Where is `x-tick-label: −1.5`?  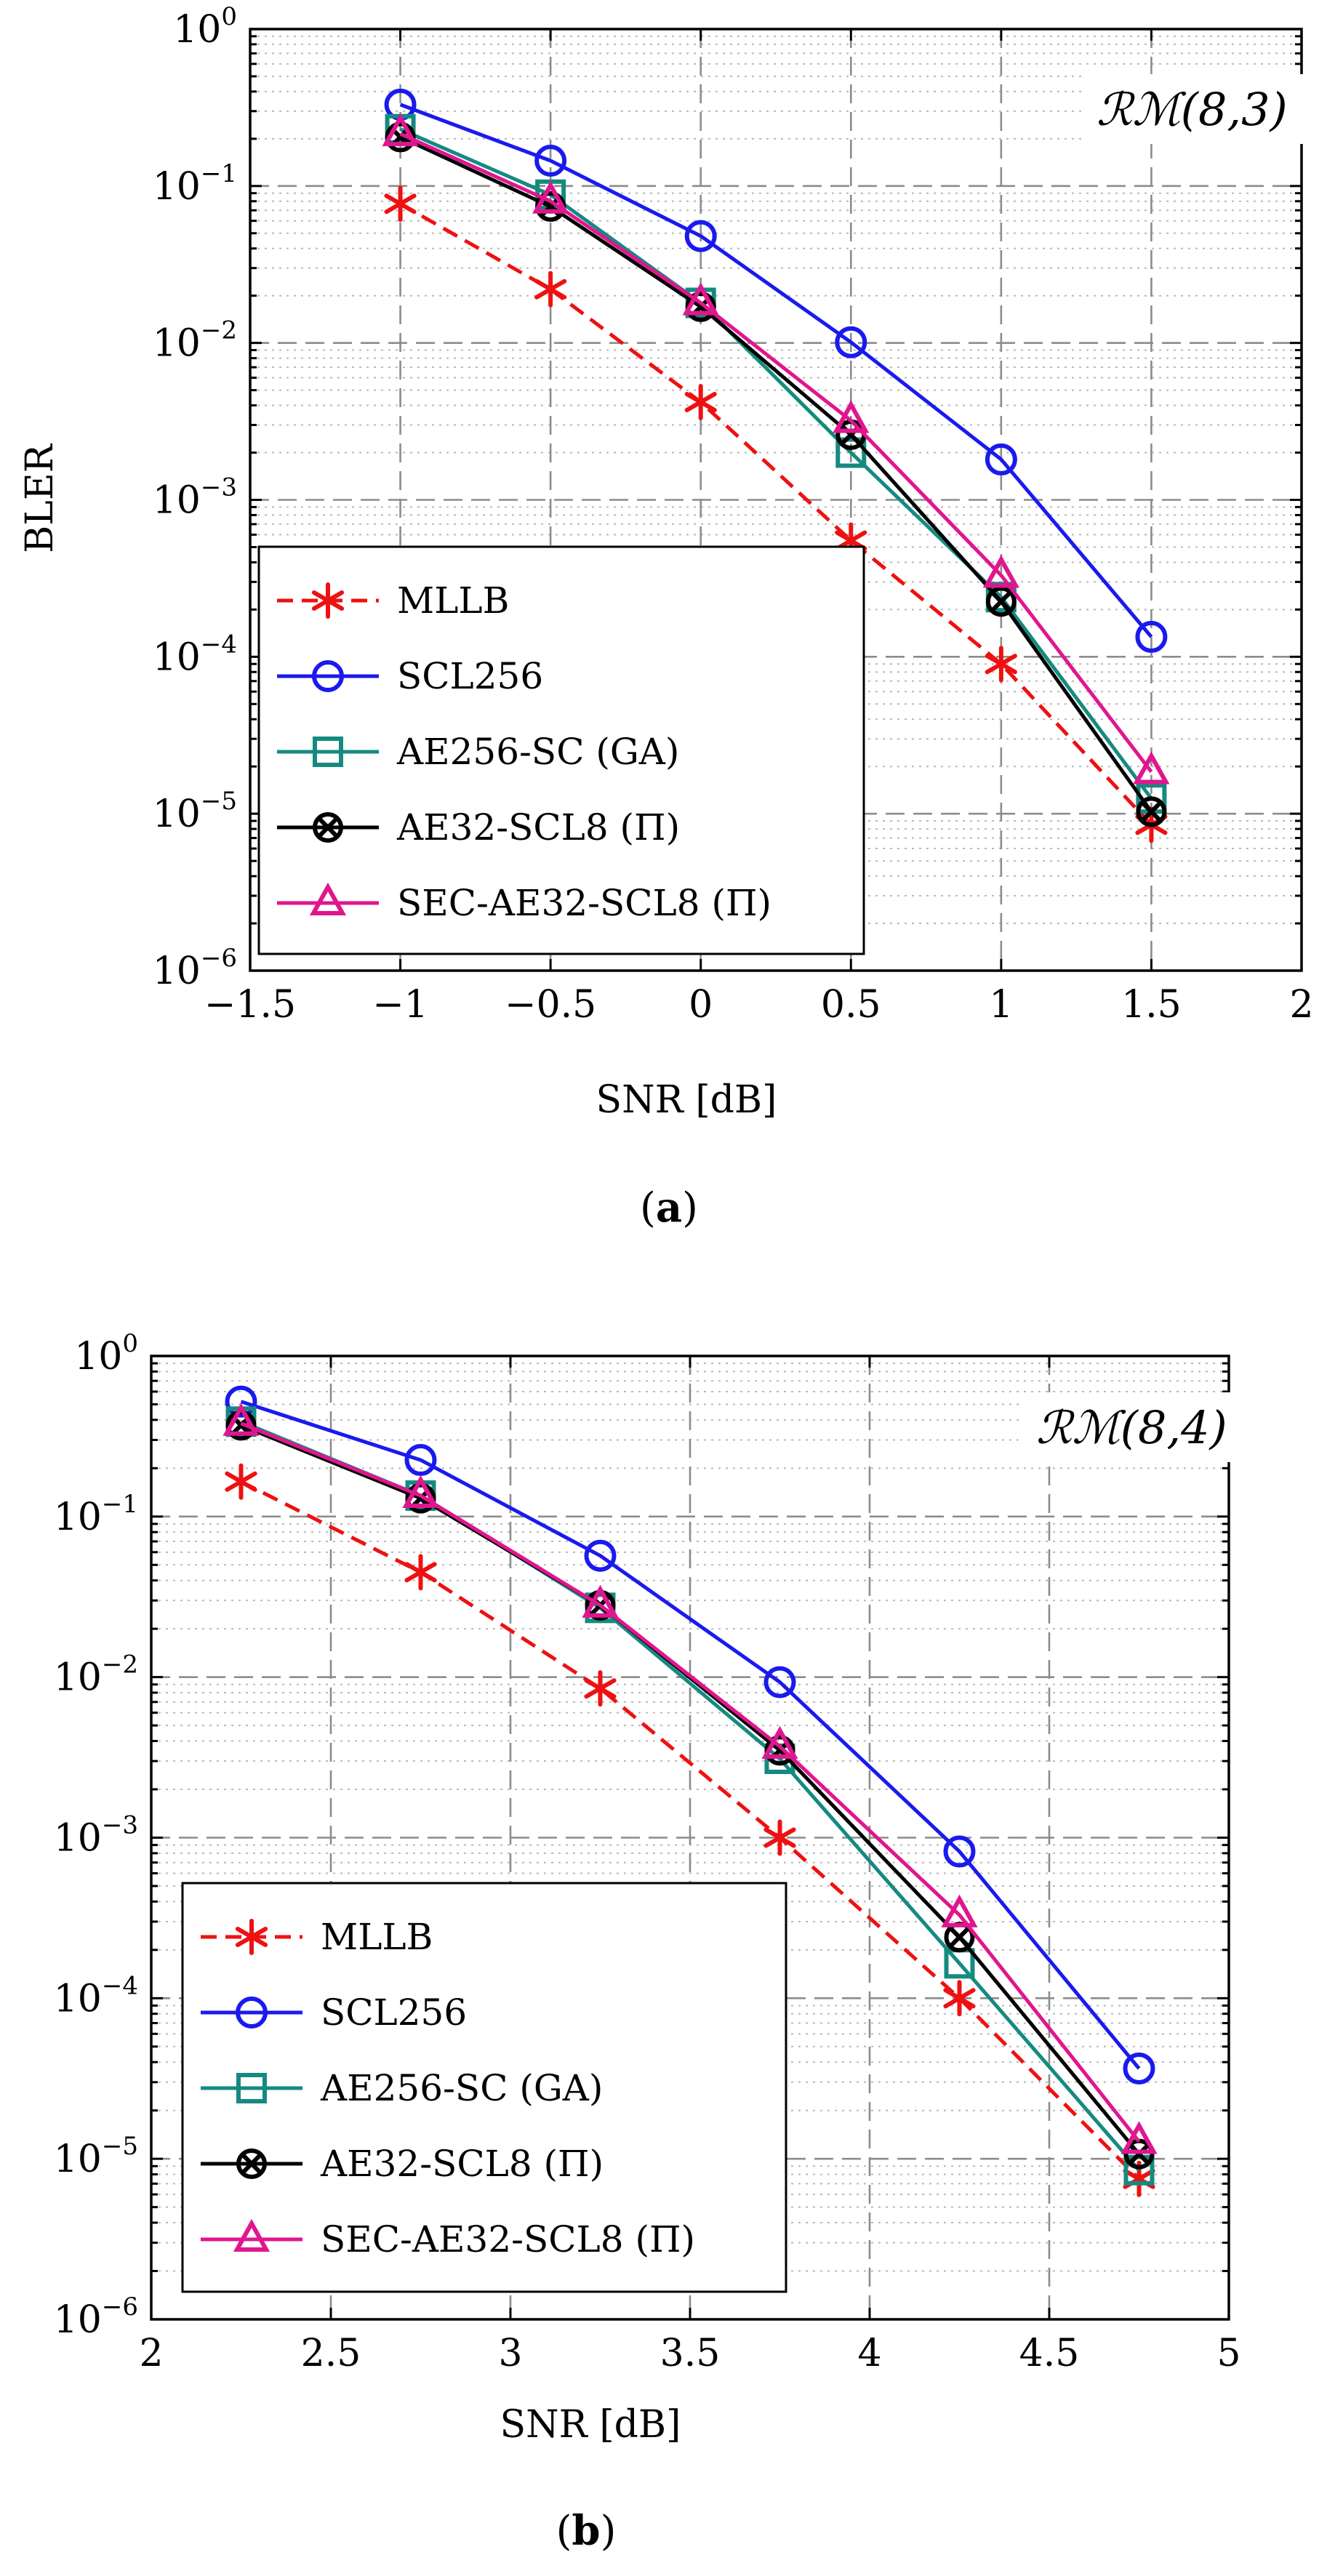 x-tick-label: −1.5 is located at coordinates (250, 1005).